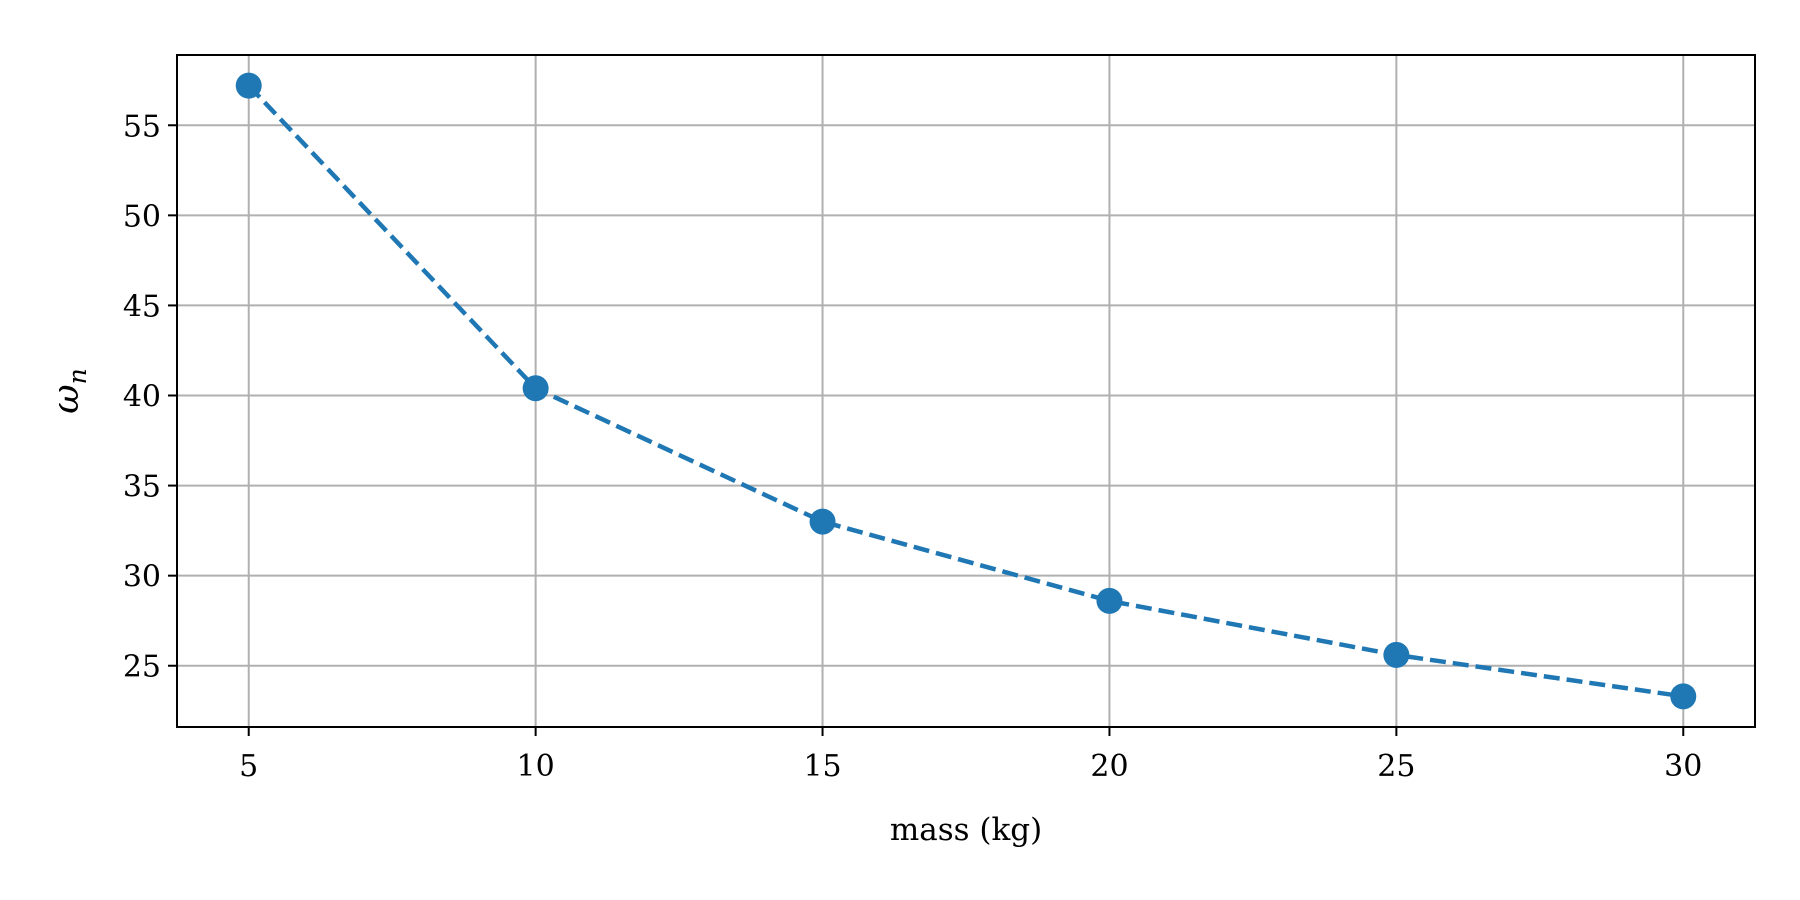 This screenshot has height=900, width=1800. What do you see at coordinates (142, 216) in the screenshot?
I see `y-tick-label: 50` at bounding box center [142, 216].